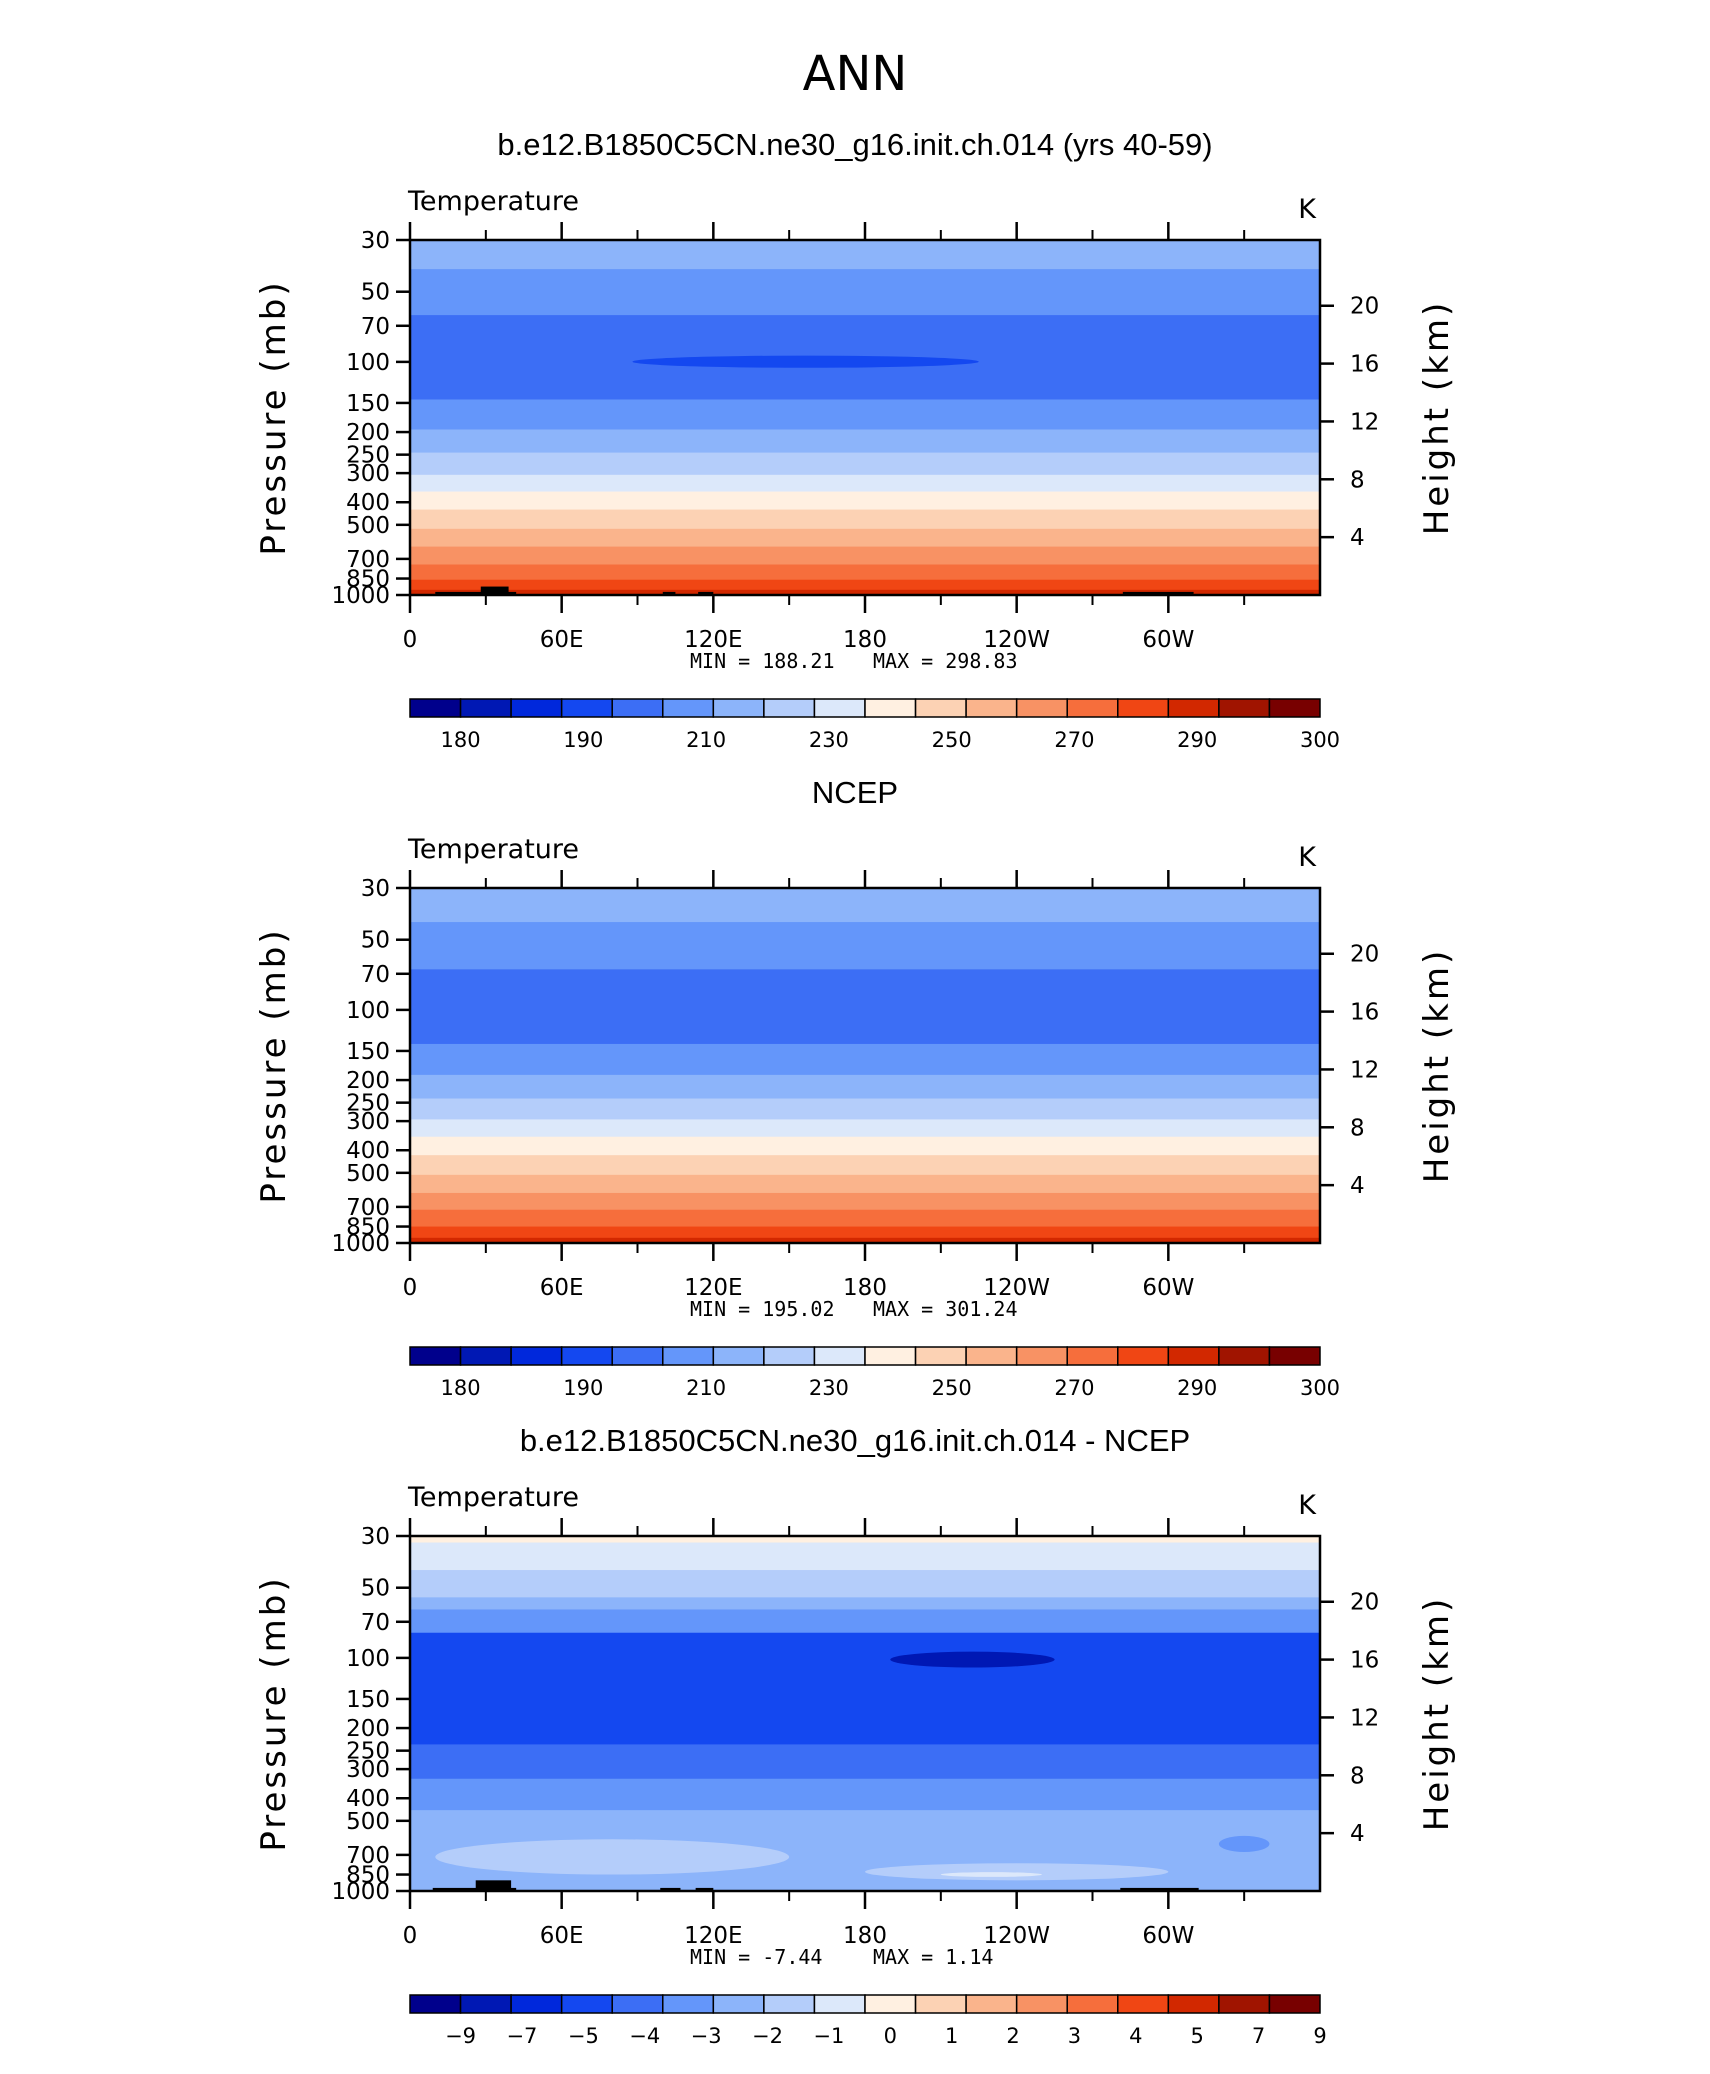 The width and height of the screenshot is (1710, 2074). What do you see at coordinates (644, 2036) in the screenshot?
I see `colorbar-label: −4` at bounding box center [644, 2036].